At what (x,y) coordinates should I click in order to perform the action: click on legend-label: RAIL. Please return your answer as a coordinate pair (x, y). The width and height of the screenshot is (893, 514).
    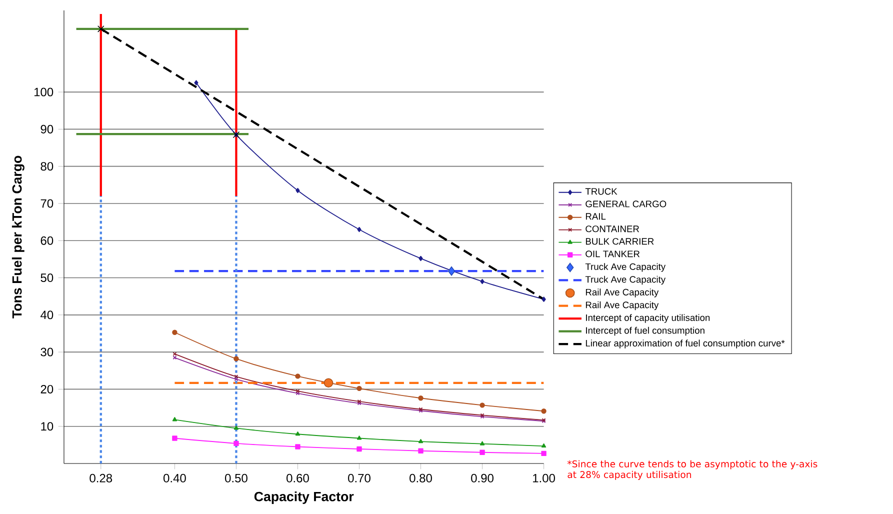
    Looking at the image, I should click on (596, 216).